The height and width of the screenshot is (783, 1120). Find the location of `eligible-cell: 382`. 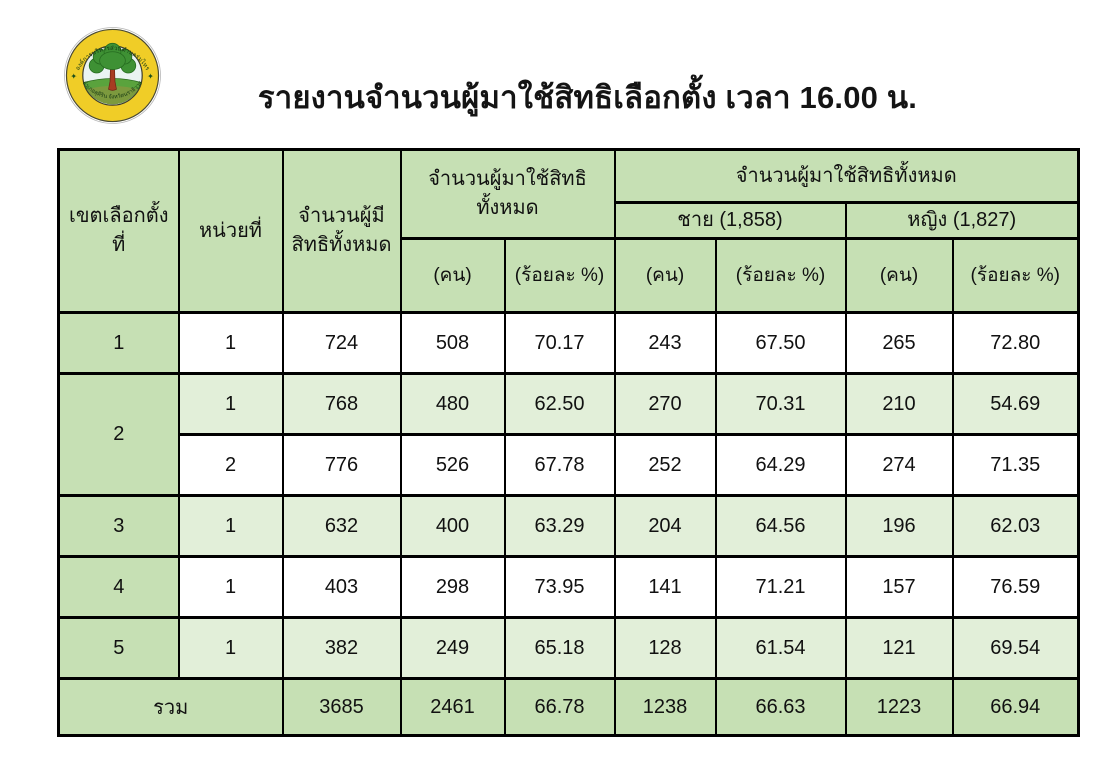

eligible-cell: 382 is located at coordinates (341, 648).